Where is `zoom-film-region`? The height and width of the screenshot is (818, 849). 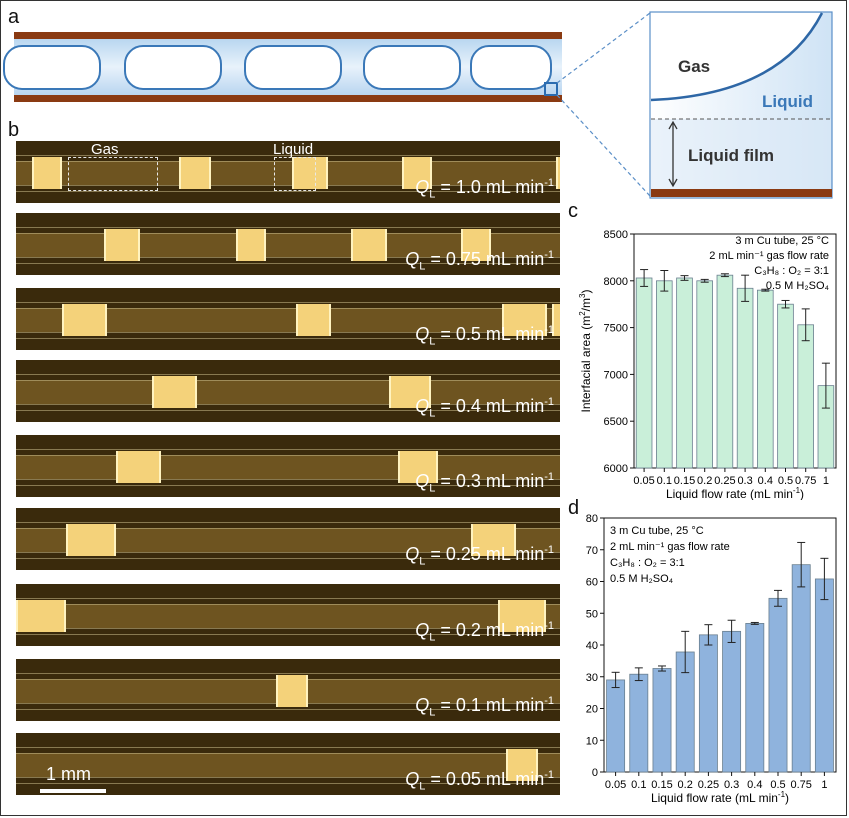 zoom-film-region is located at coordinates (741, 154).